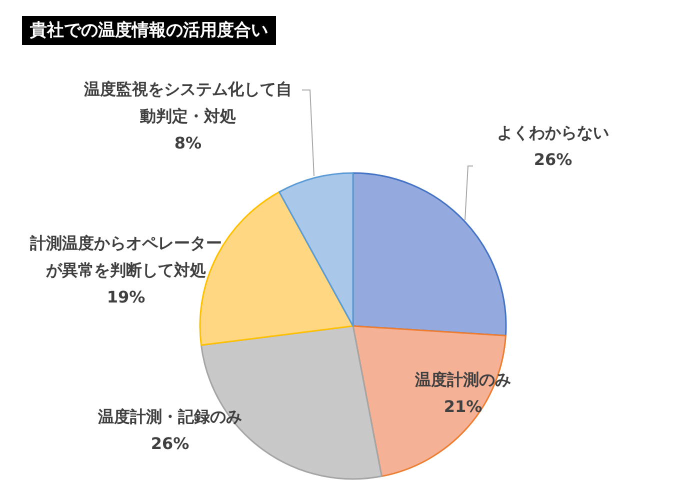  What do you see at coordinates (148, 30) in the screenshot?
I see `chart-title: 貴社での温度情報の活用度合い` at bounding box center [148, 30].